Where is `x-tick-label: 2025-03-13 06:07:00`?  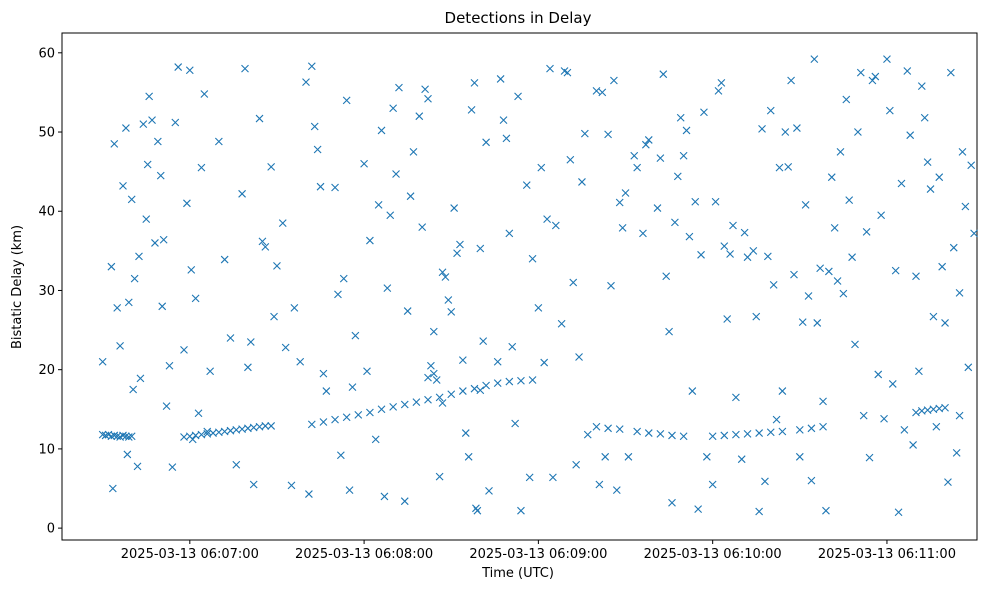
x-tick-label: 2025-03-13 06:07:00 is located at coordinates (190, 554).